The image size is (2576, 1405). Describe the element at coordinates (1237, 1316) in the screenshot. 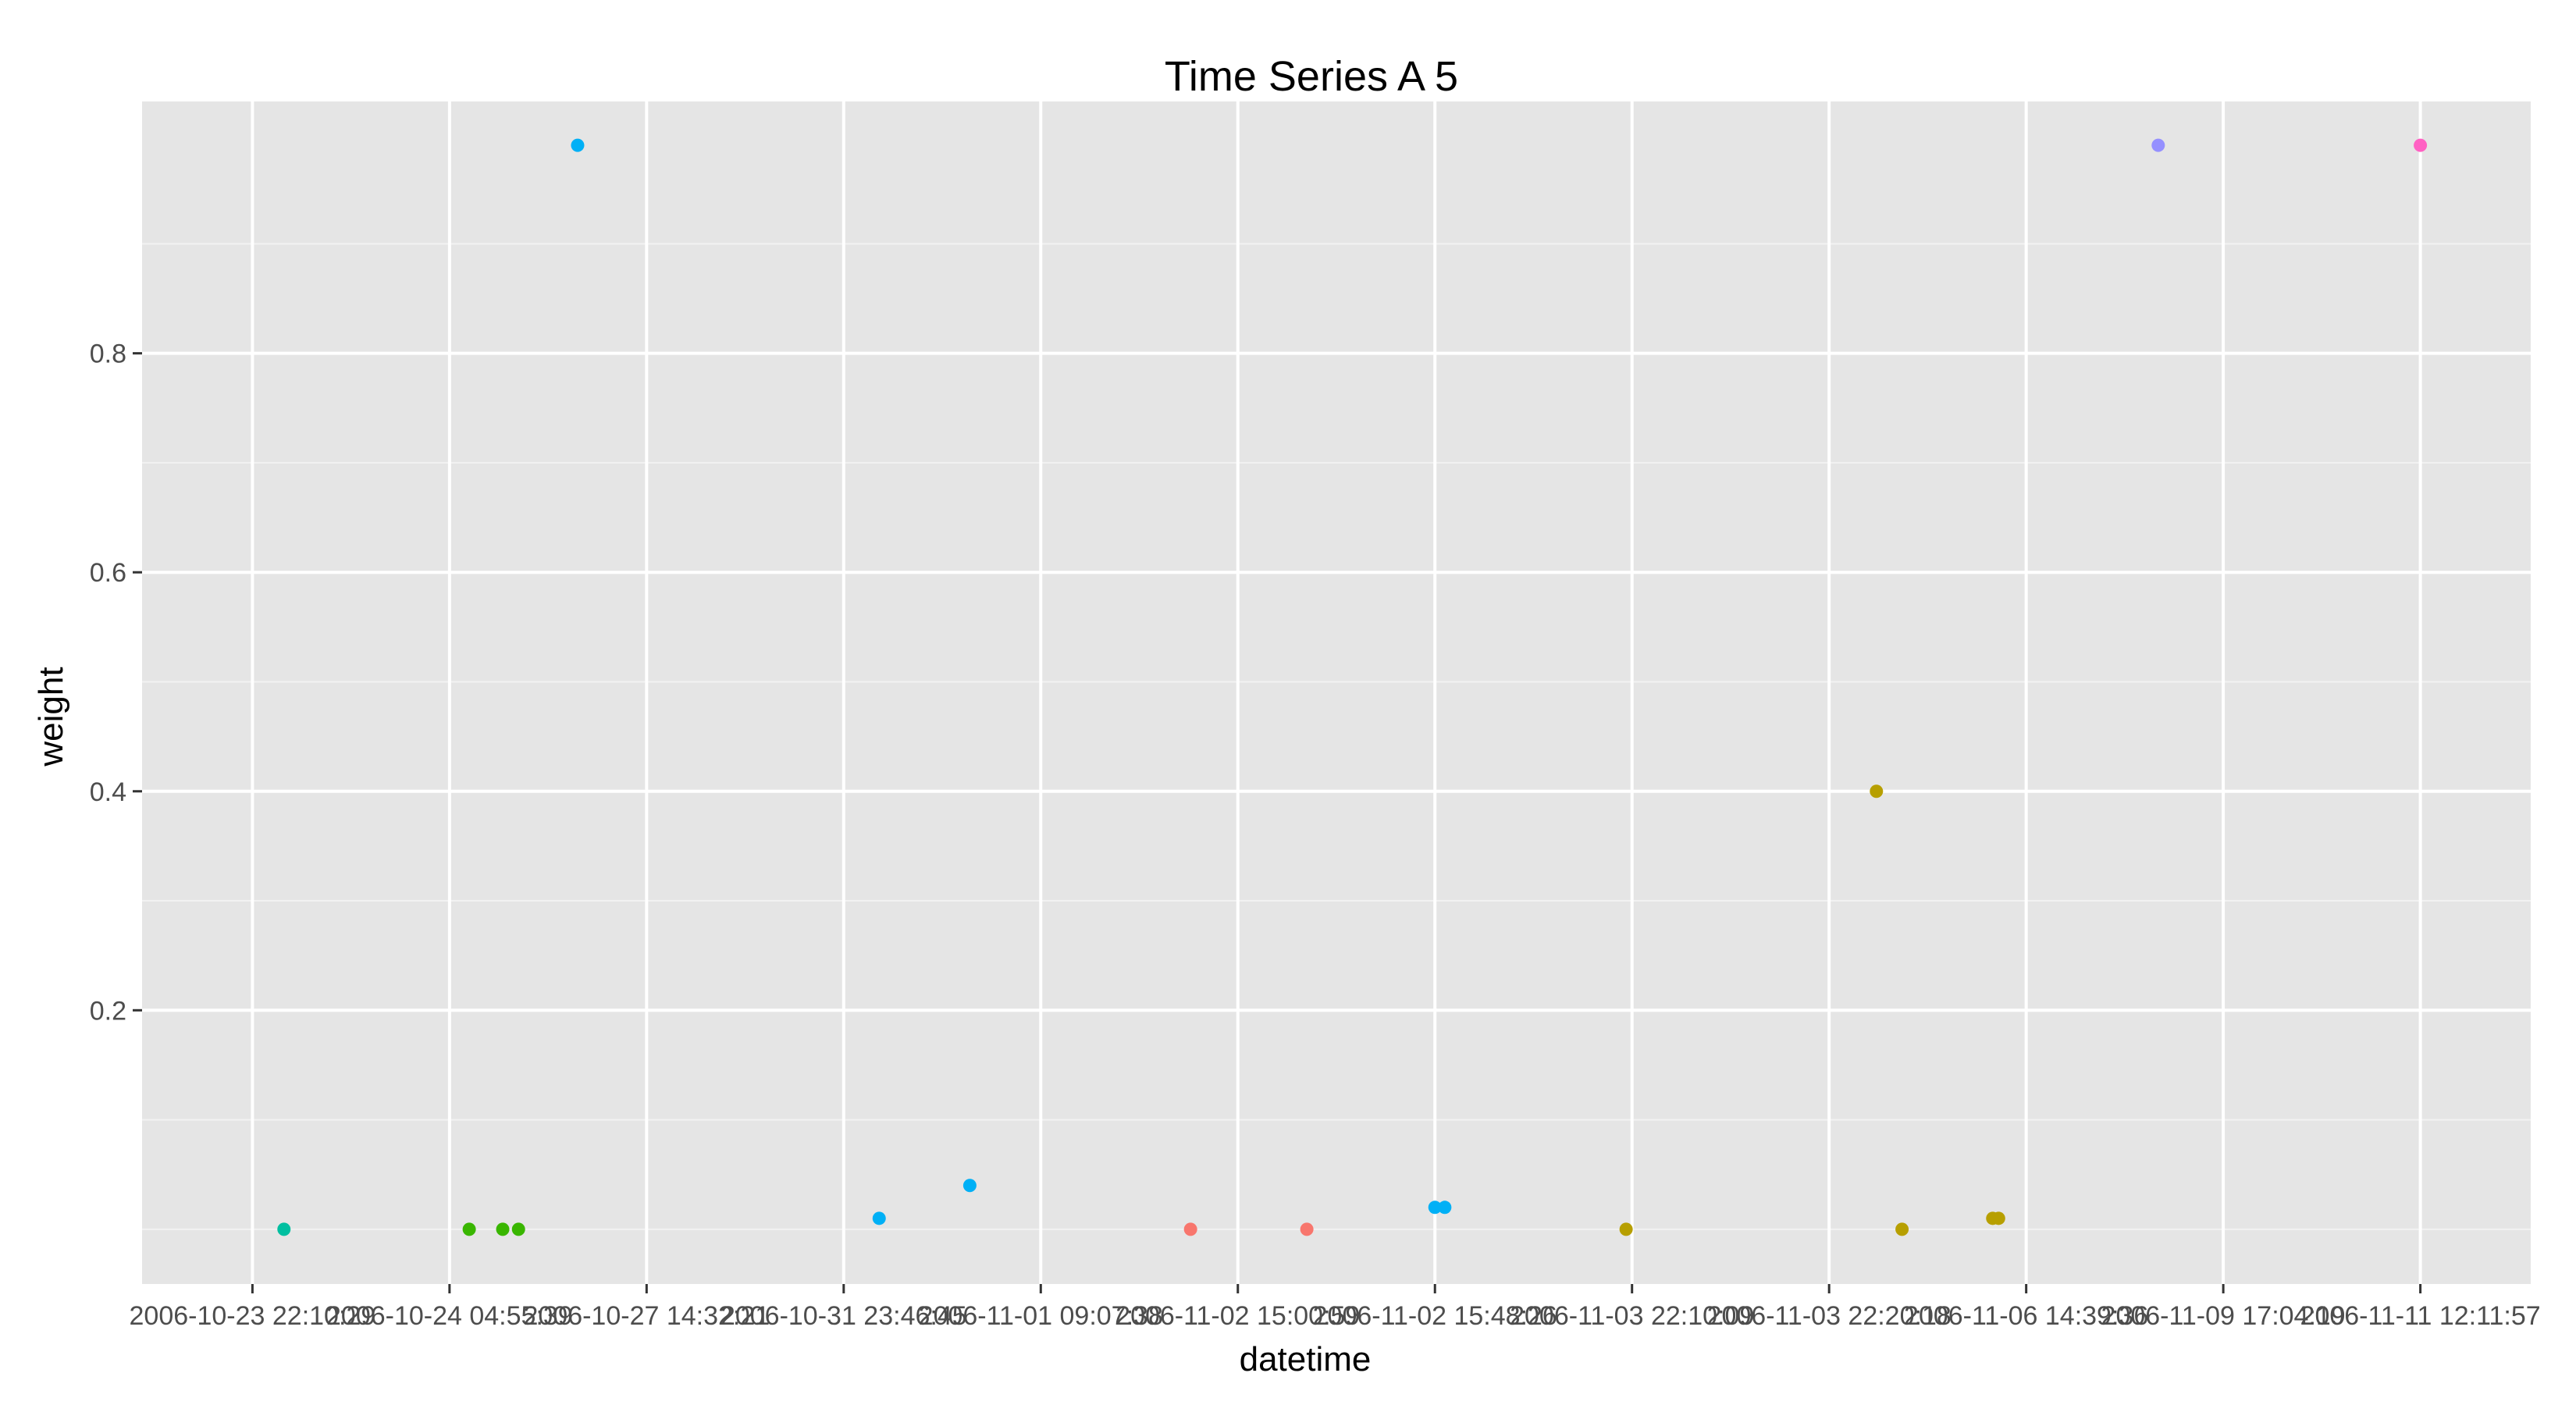

I see `x-tick-label: 2006-11-02 15:00:59` at that location.